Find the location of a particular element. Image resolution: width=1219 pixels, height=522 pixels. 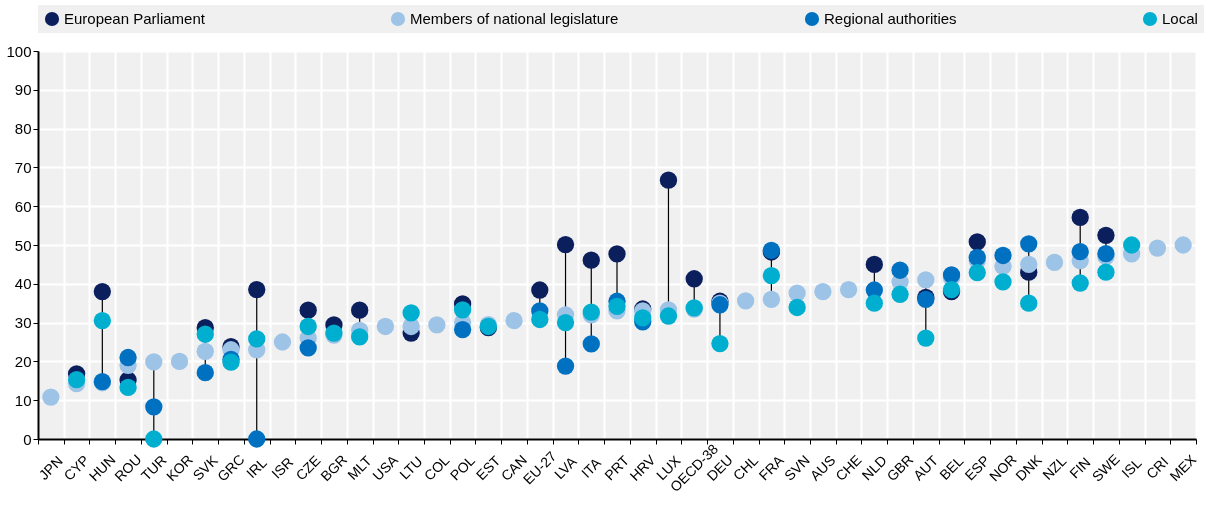

x-tick-label: FIN is located at coordinates (1080, 468).